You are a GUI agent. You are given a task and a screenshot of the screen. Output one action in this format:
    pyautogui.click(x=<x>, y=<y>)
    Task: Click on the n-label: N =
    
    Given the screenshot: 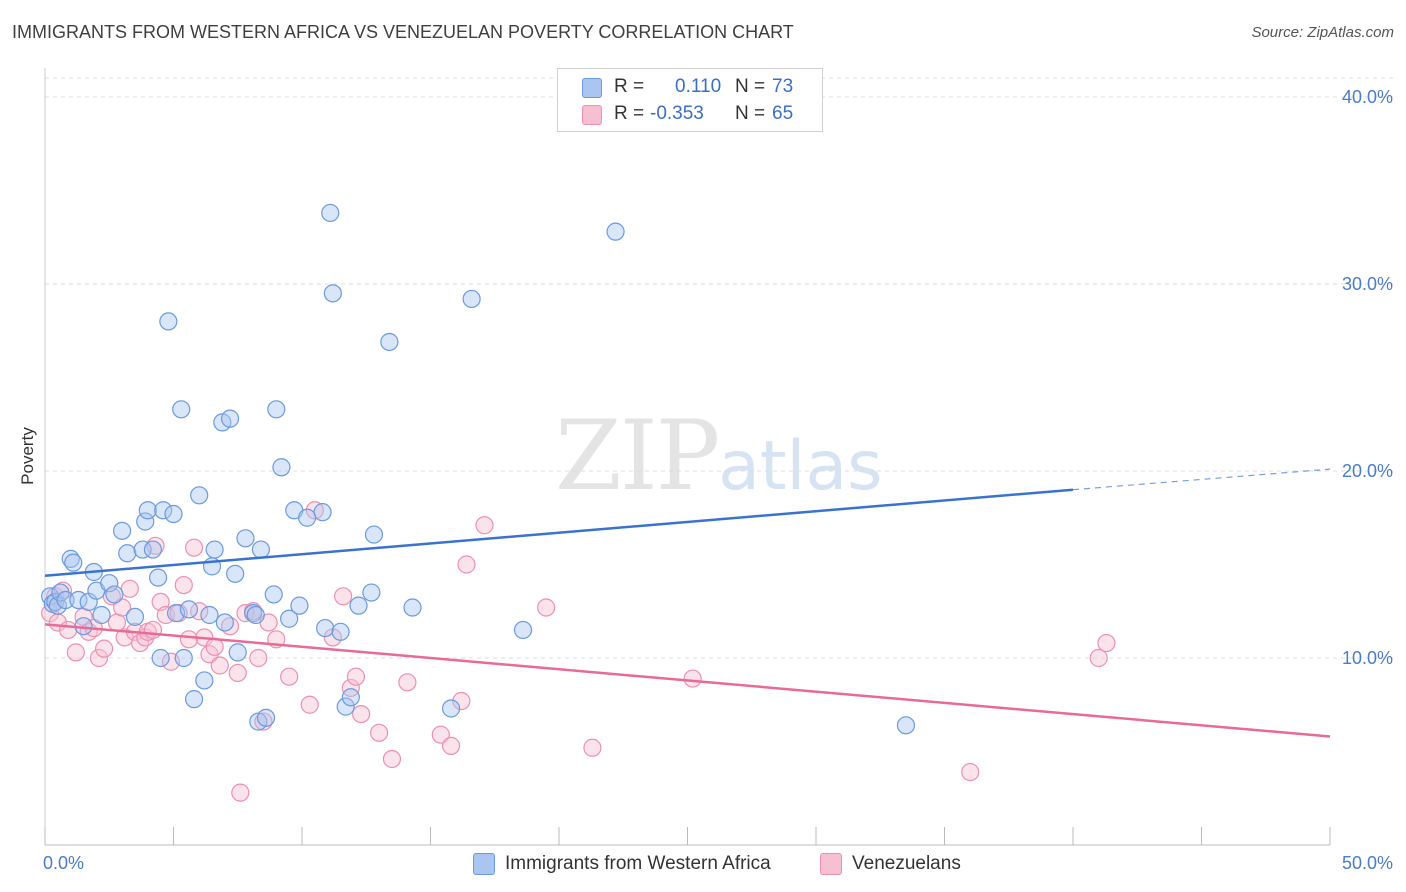 What is the action you would take?
    pyautogui.click(x=750, y=86)
    